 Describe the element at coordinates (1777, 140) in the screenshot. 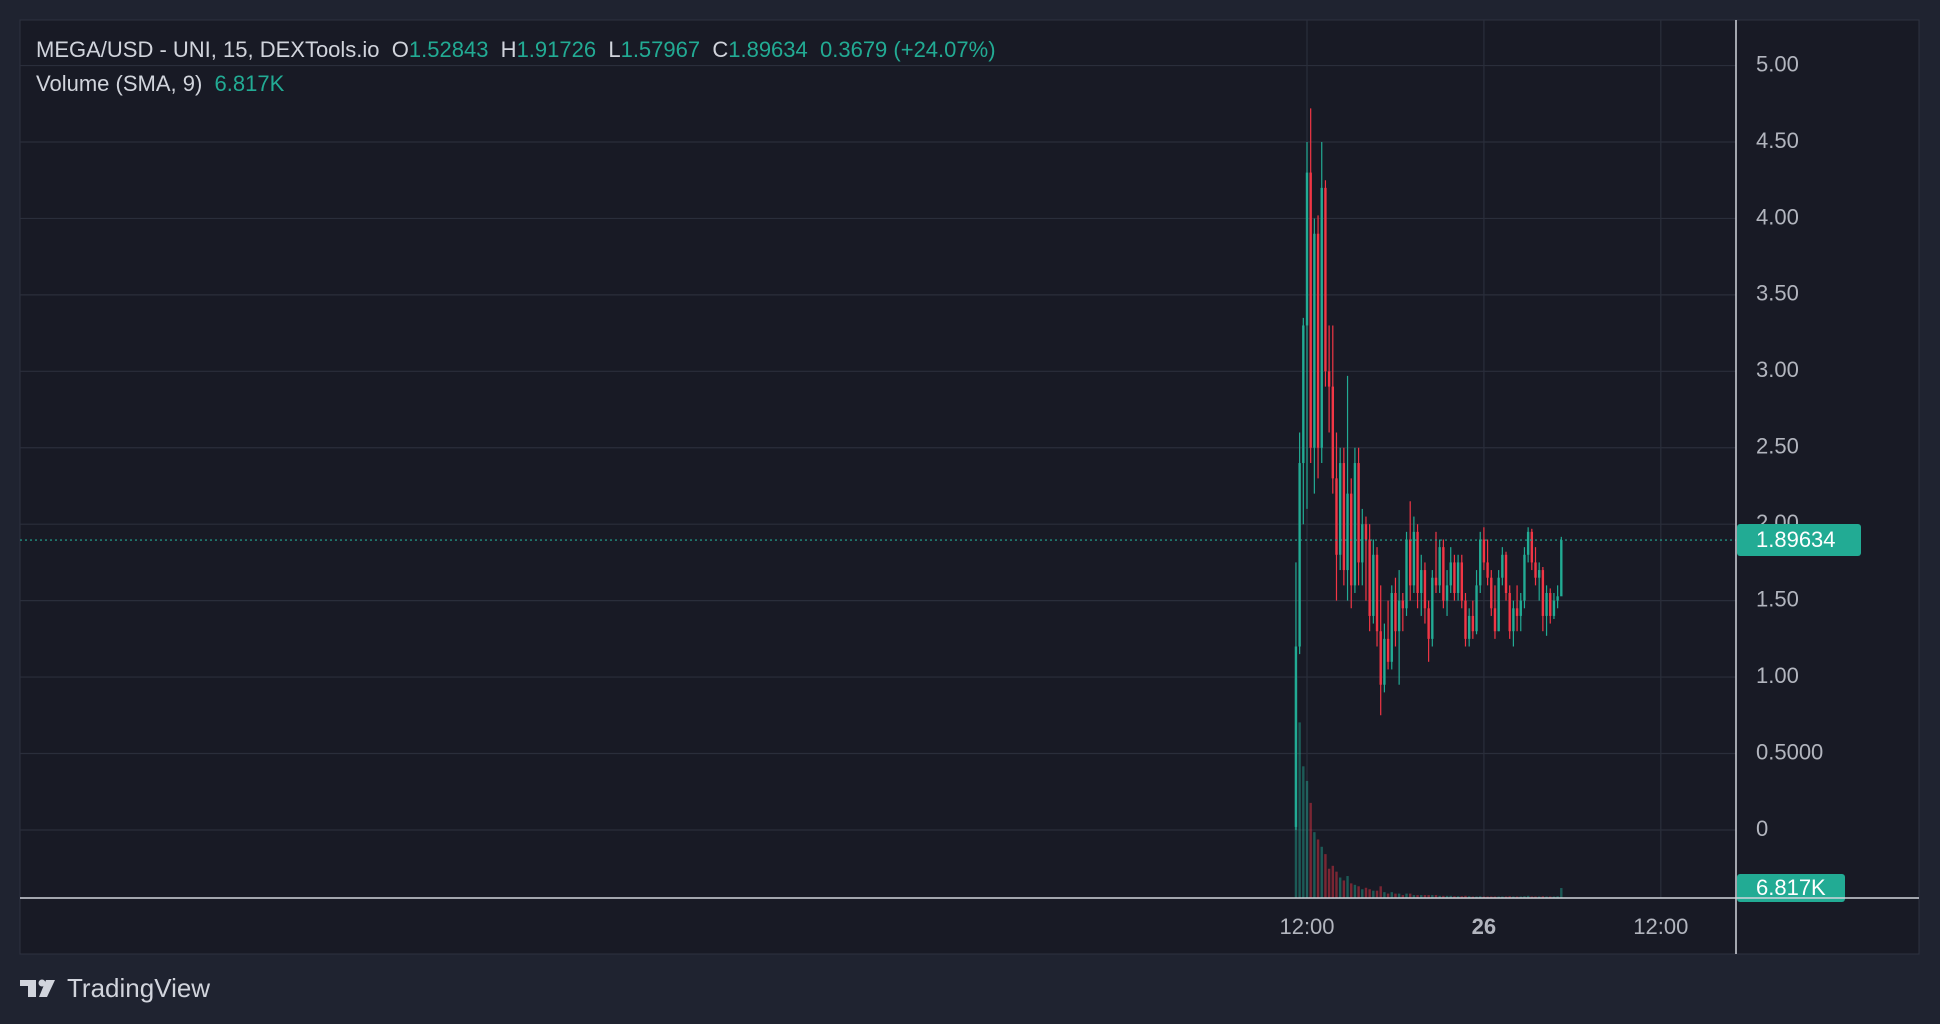

I see `y-tick-label: 4.50` at that location.